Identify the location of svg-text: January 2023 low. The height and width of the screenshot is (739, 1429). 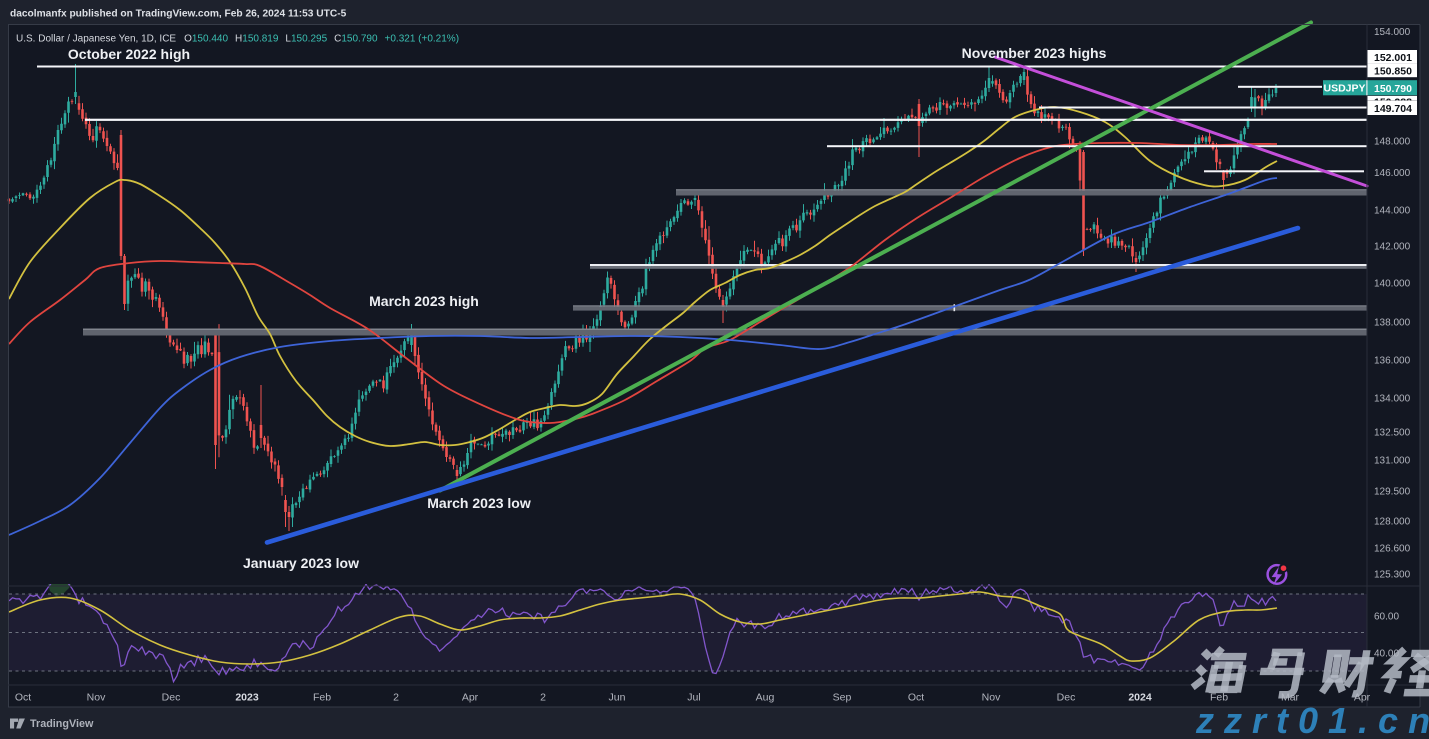
(301, 563).